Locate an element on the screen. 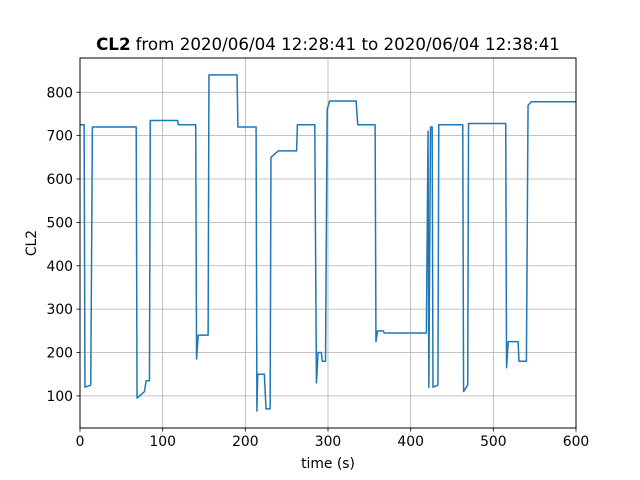 The width and height of the screenshot is (640, 480). y-axis-label: CL2 is located at coordinates (32, 243).